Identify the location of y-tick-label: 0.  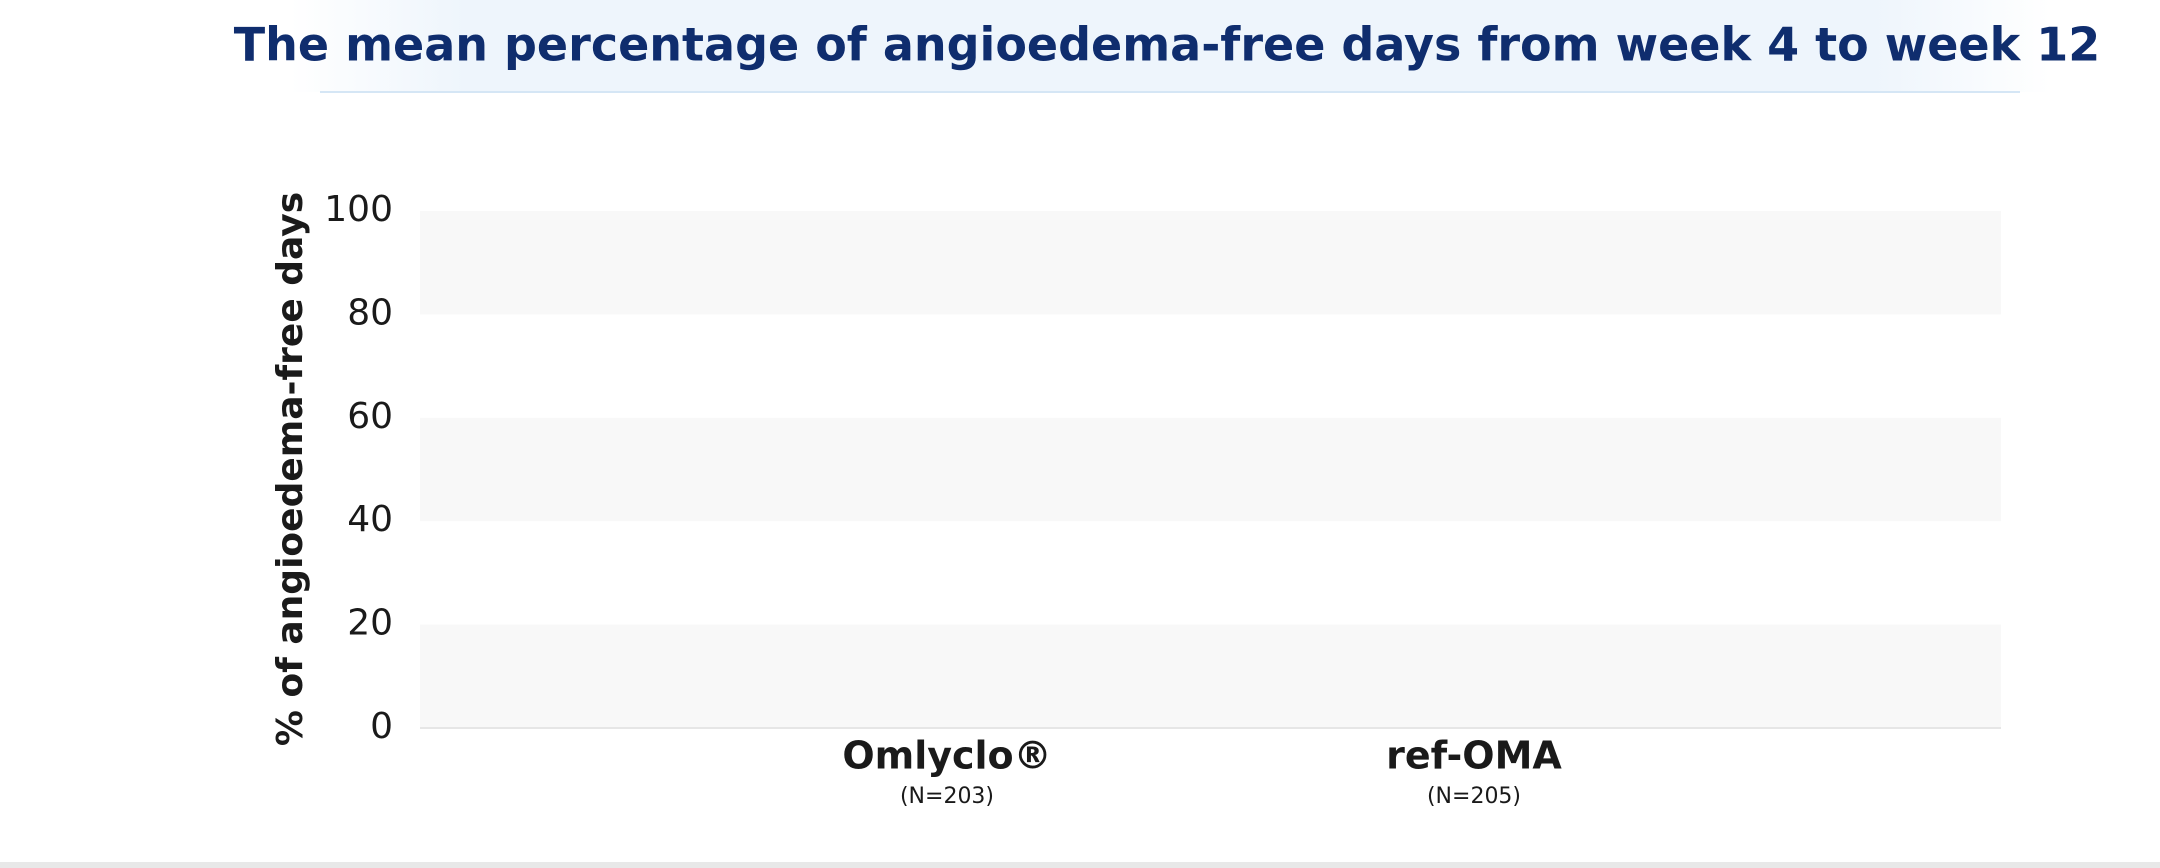
(381, 726).